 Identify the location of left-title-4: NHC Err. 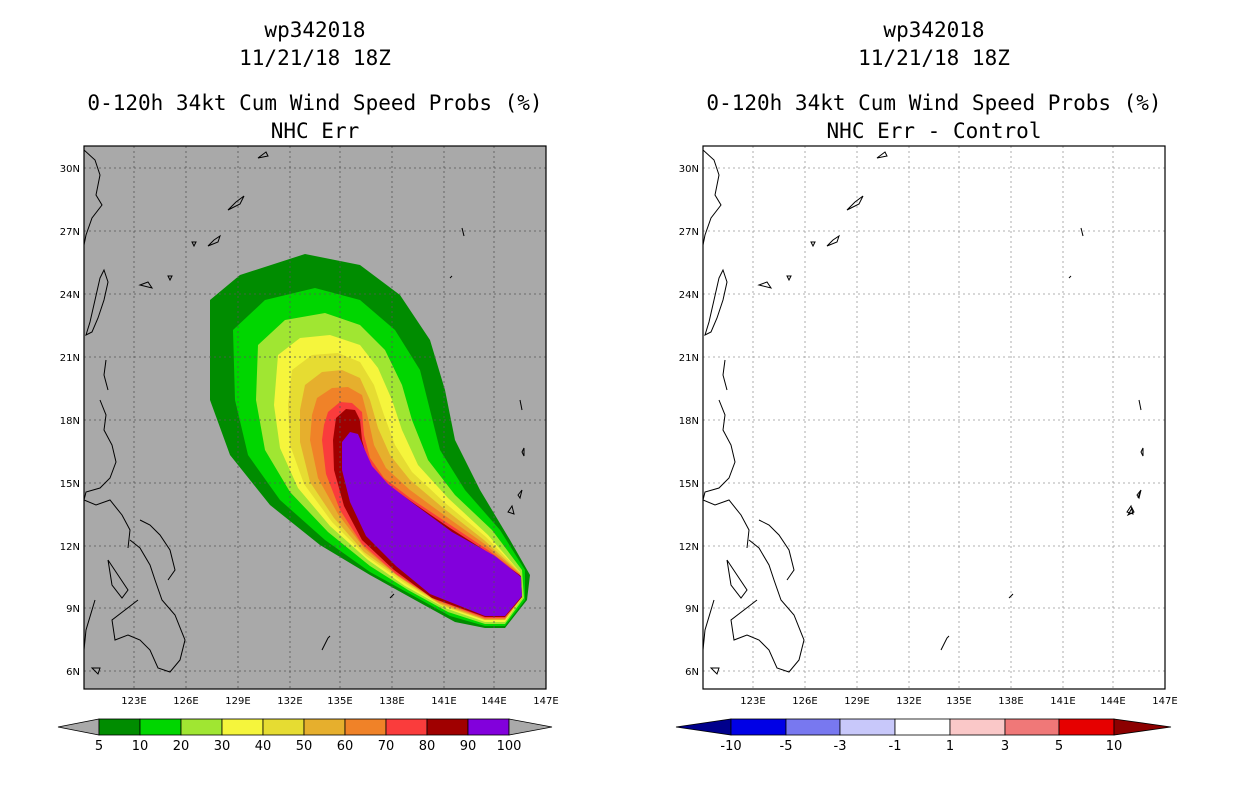
(315, 131).